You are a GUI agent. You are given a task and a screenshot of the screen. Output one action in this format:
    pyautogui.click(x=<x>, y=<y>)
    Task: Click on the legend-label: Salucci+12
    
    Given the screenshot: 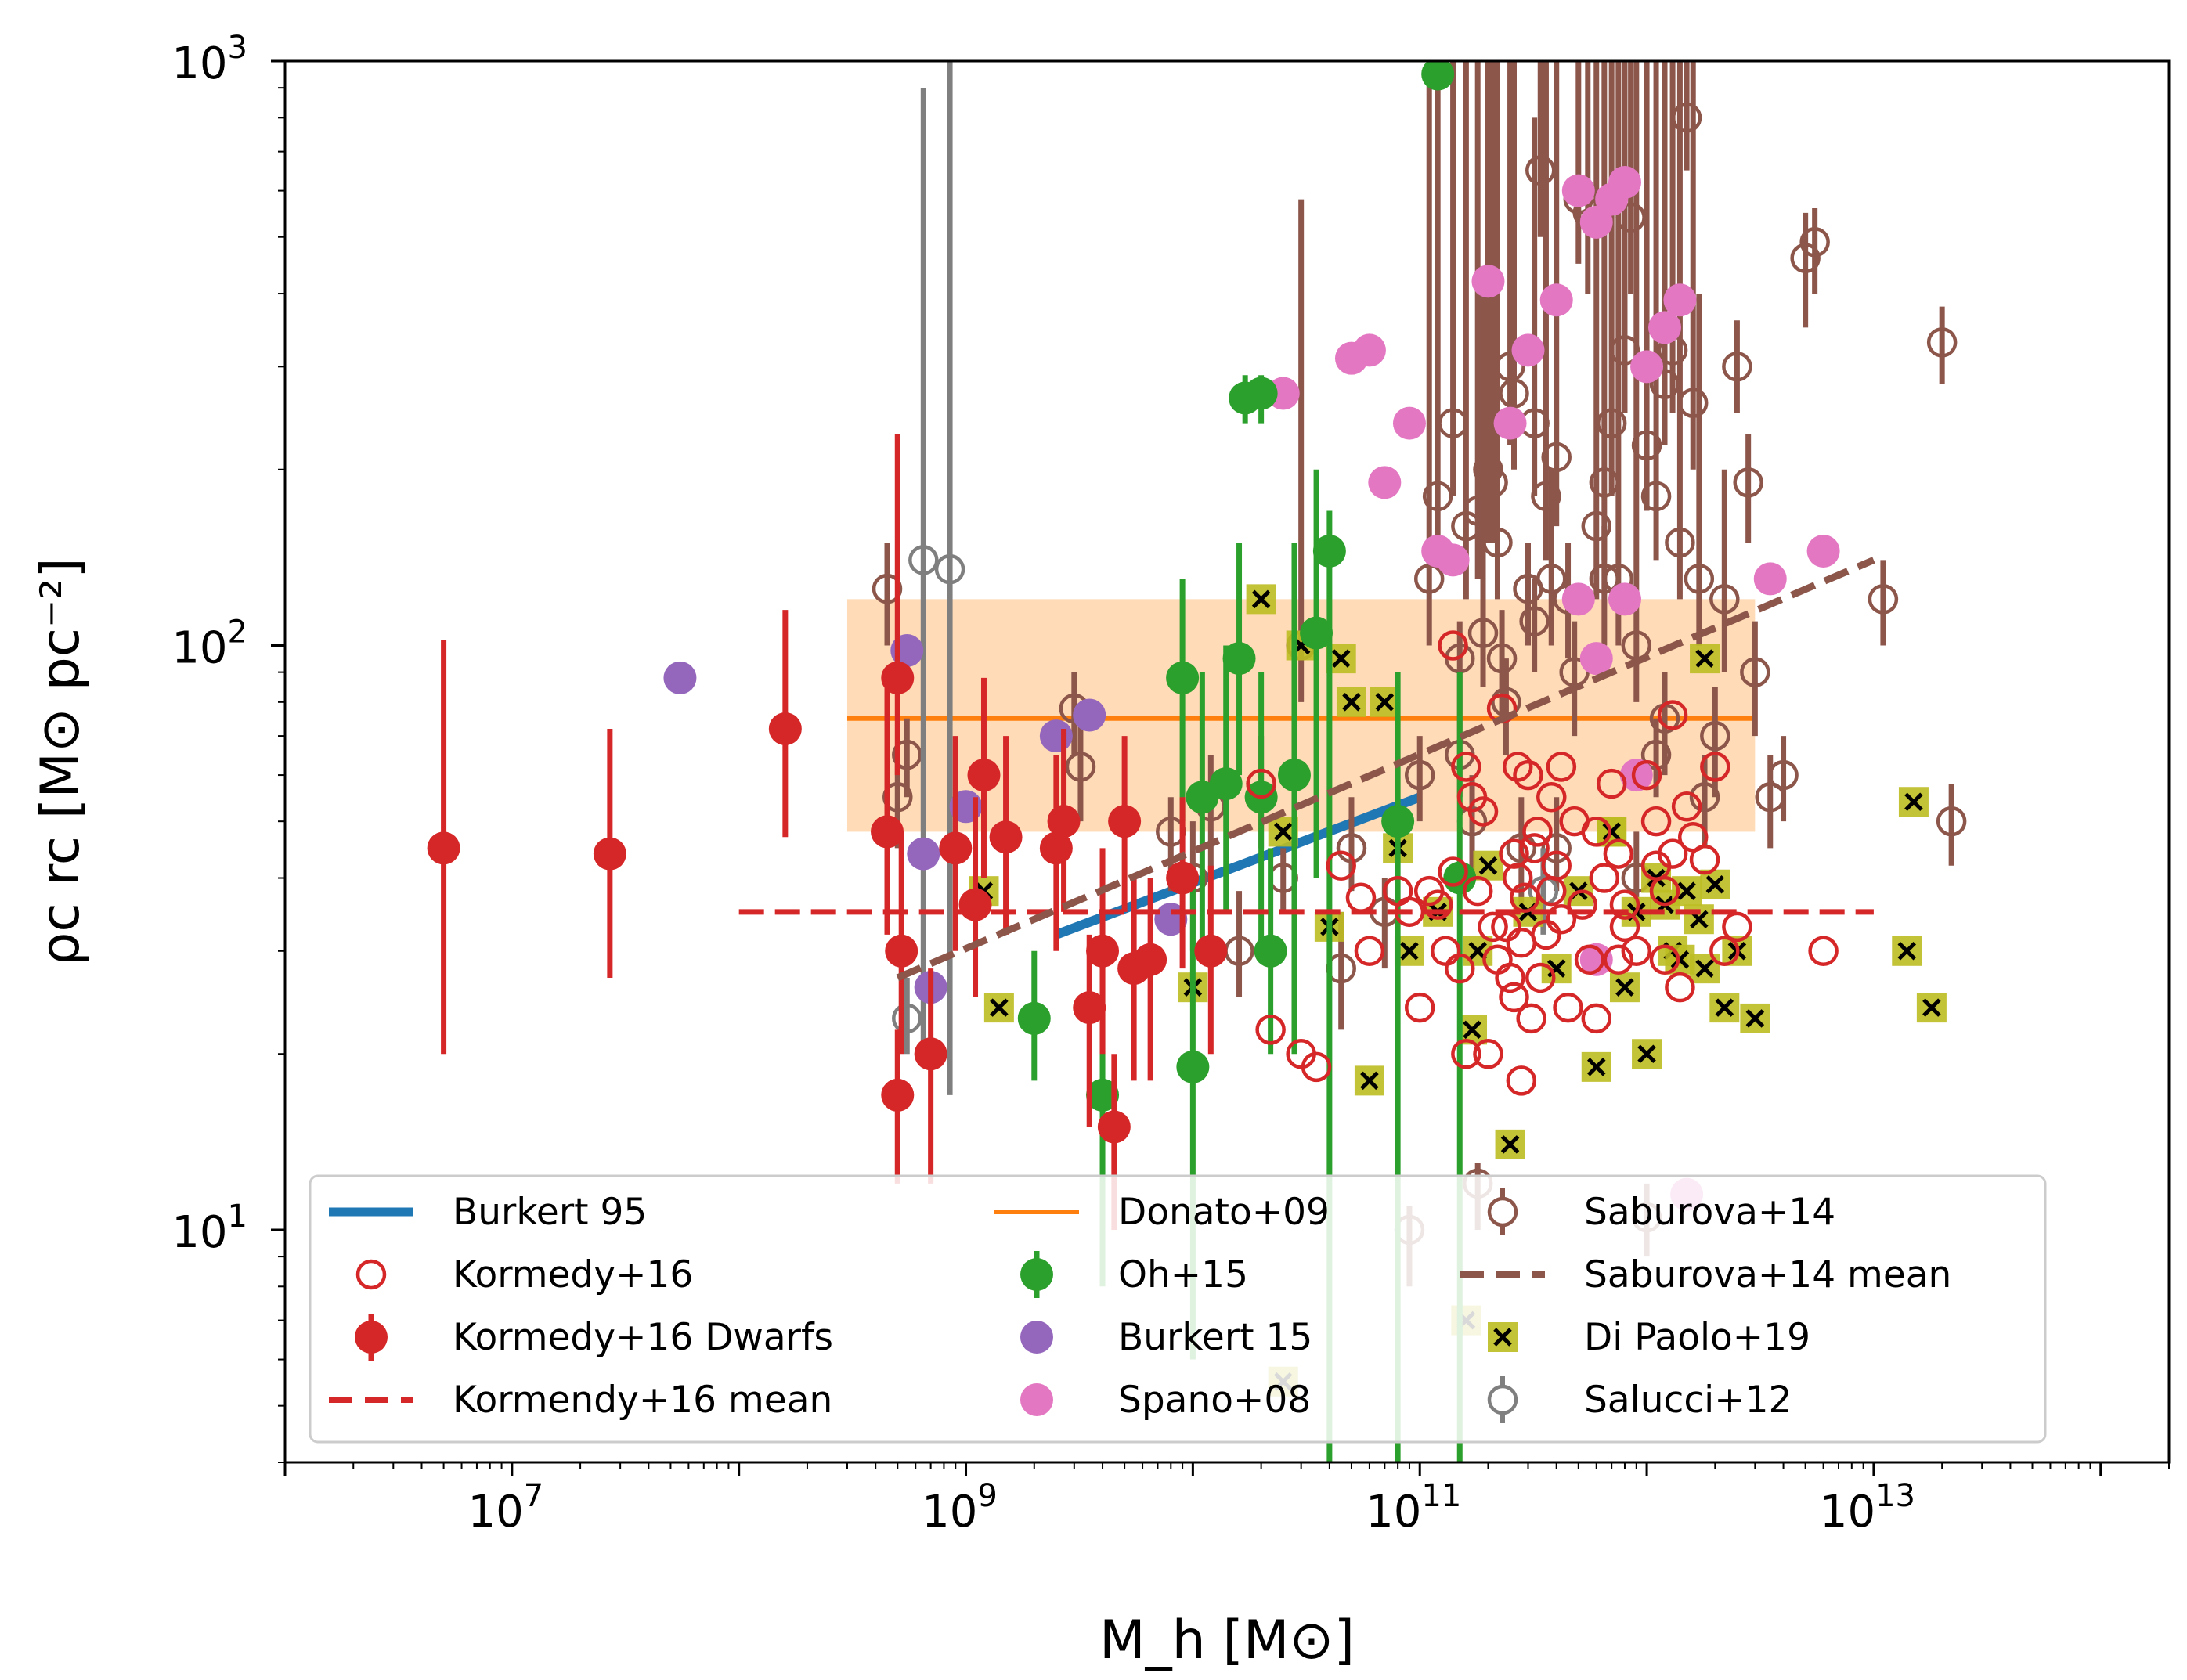 What is the action you would take?
    pyautogui.click(x=1688, y=1400)
    